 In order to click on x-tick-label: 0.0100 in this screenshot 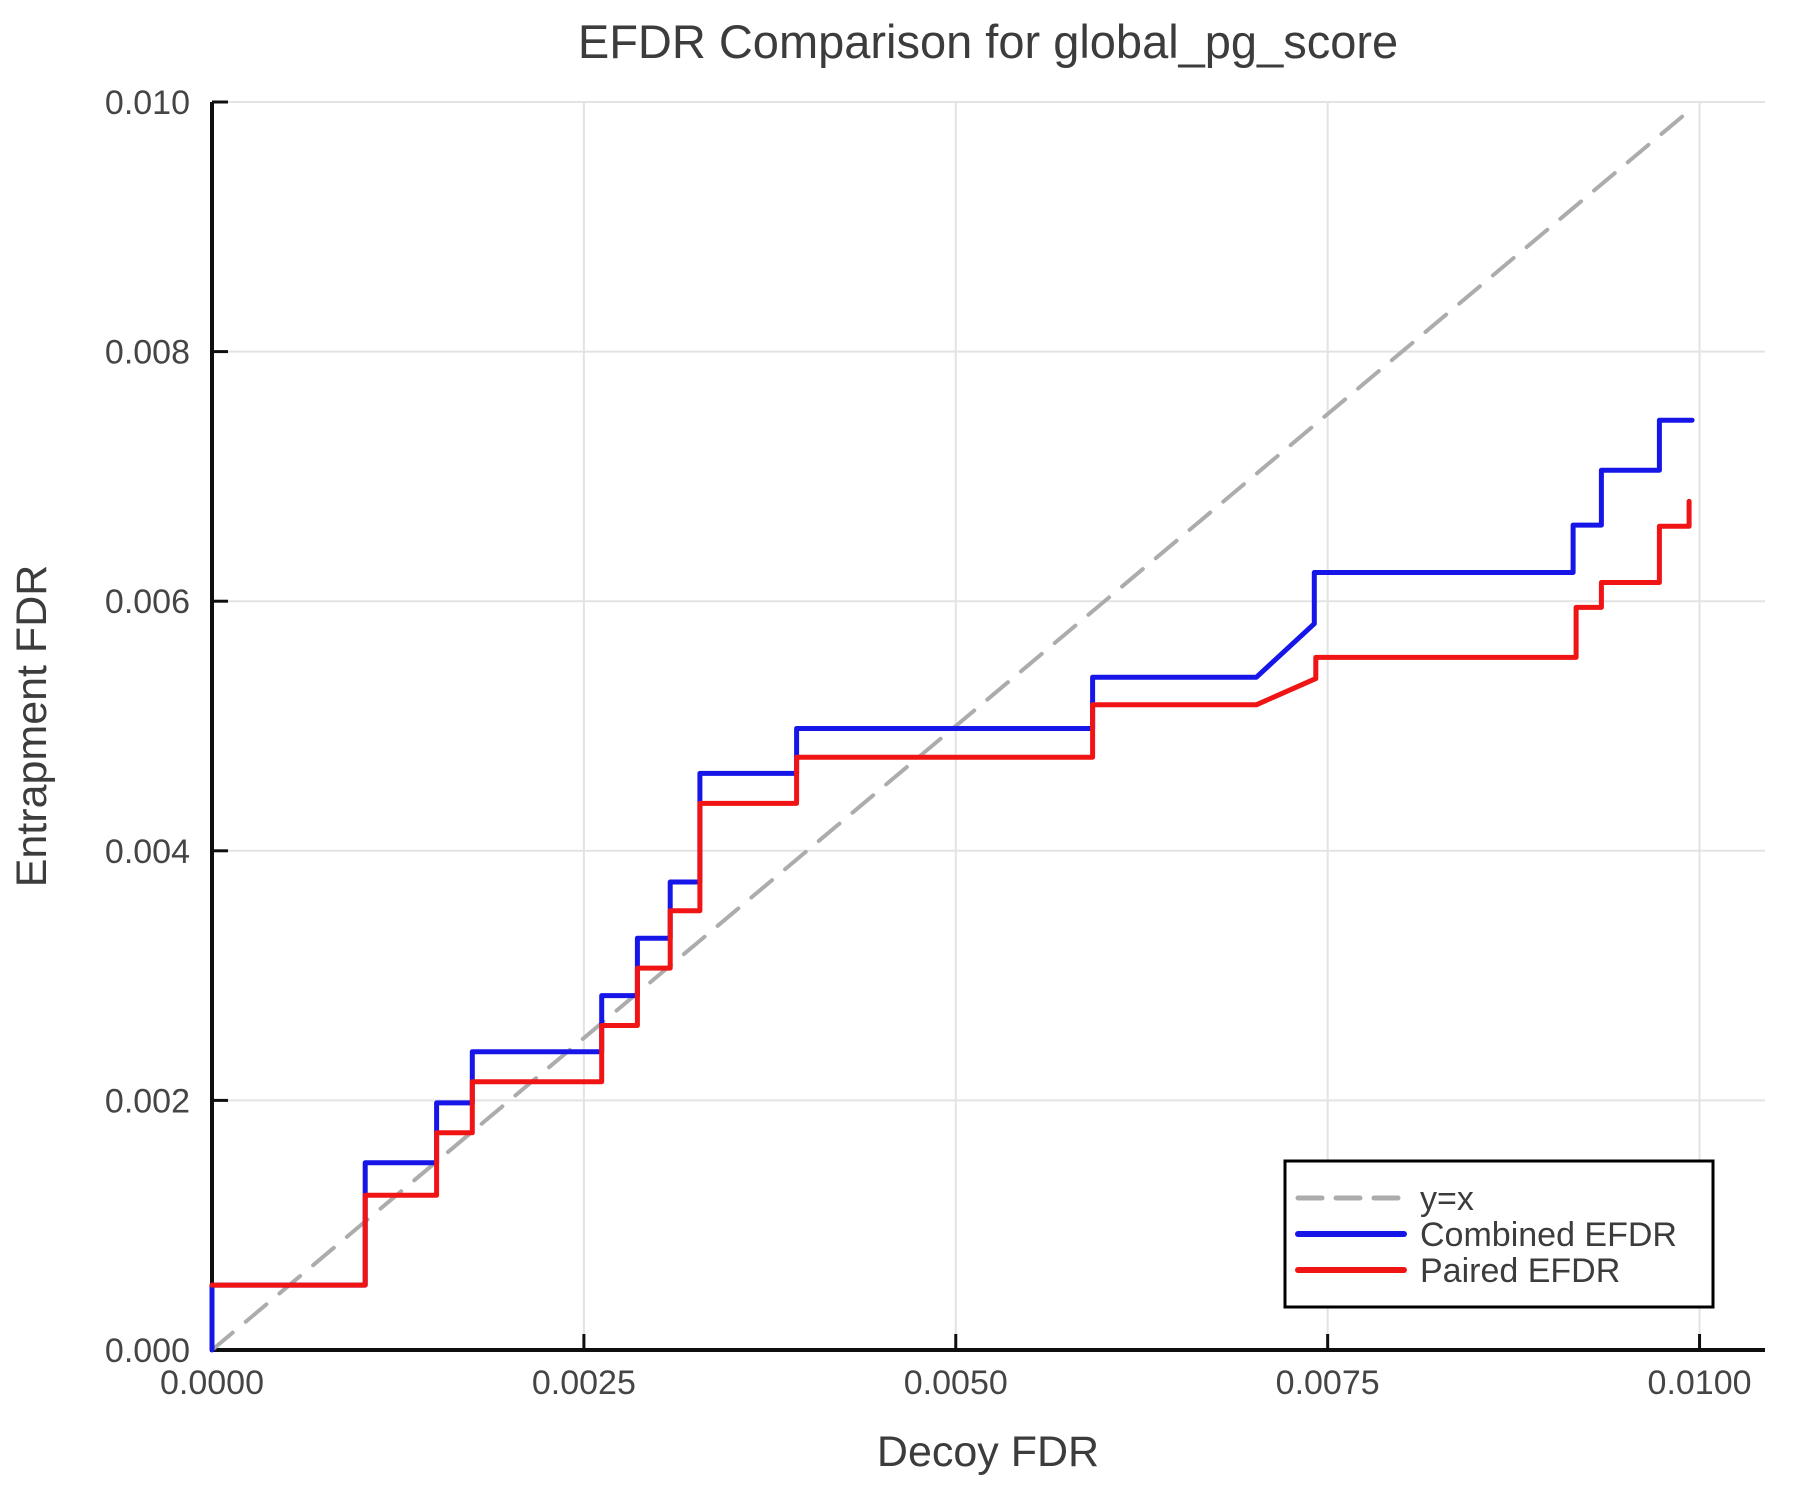, I will do `click(1700, 1383)`.